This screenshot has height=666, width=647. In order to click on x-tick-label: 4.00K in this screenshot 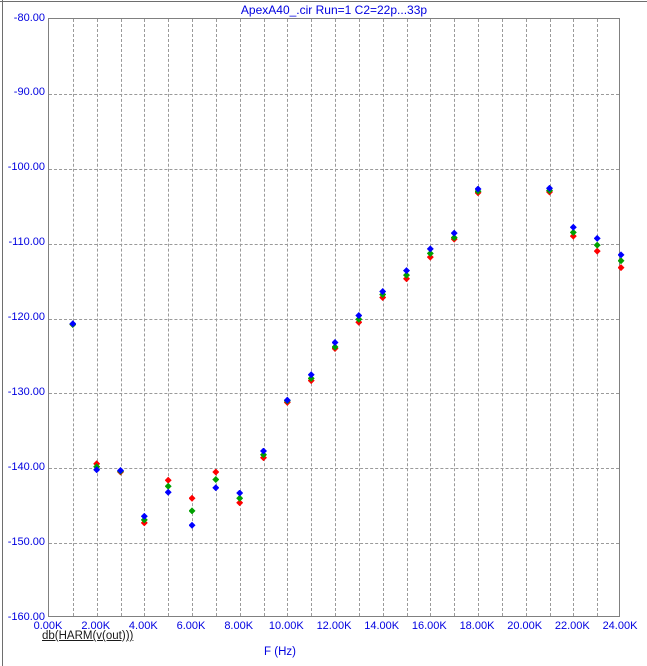, I will do `click(143, 626)`.